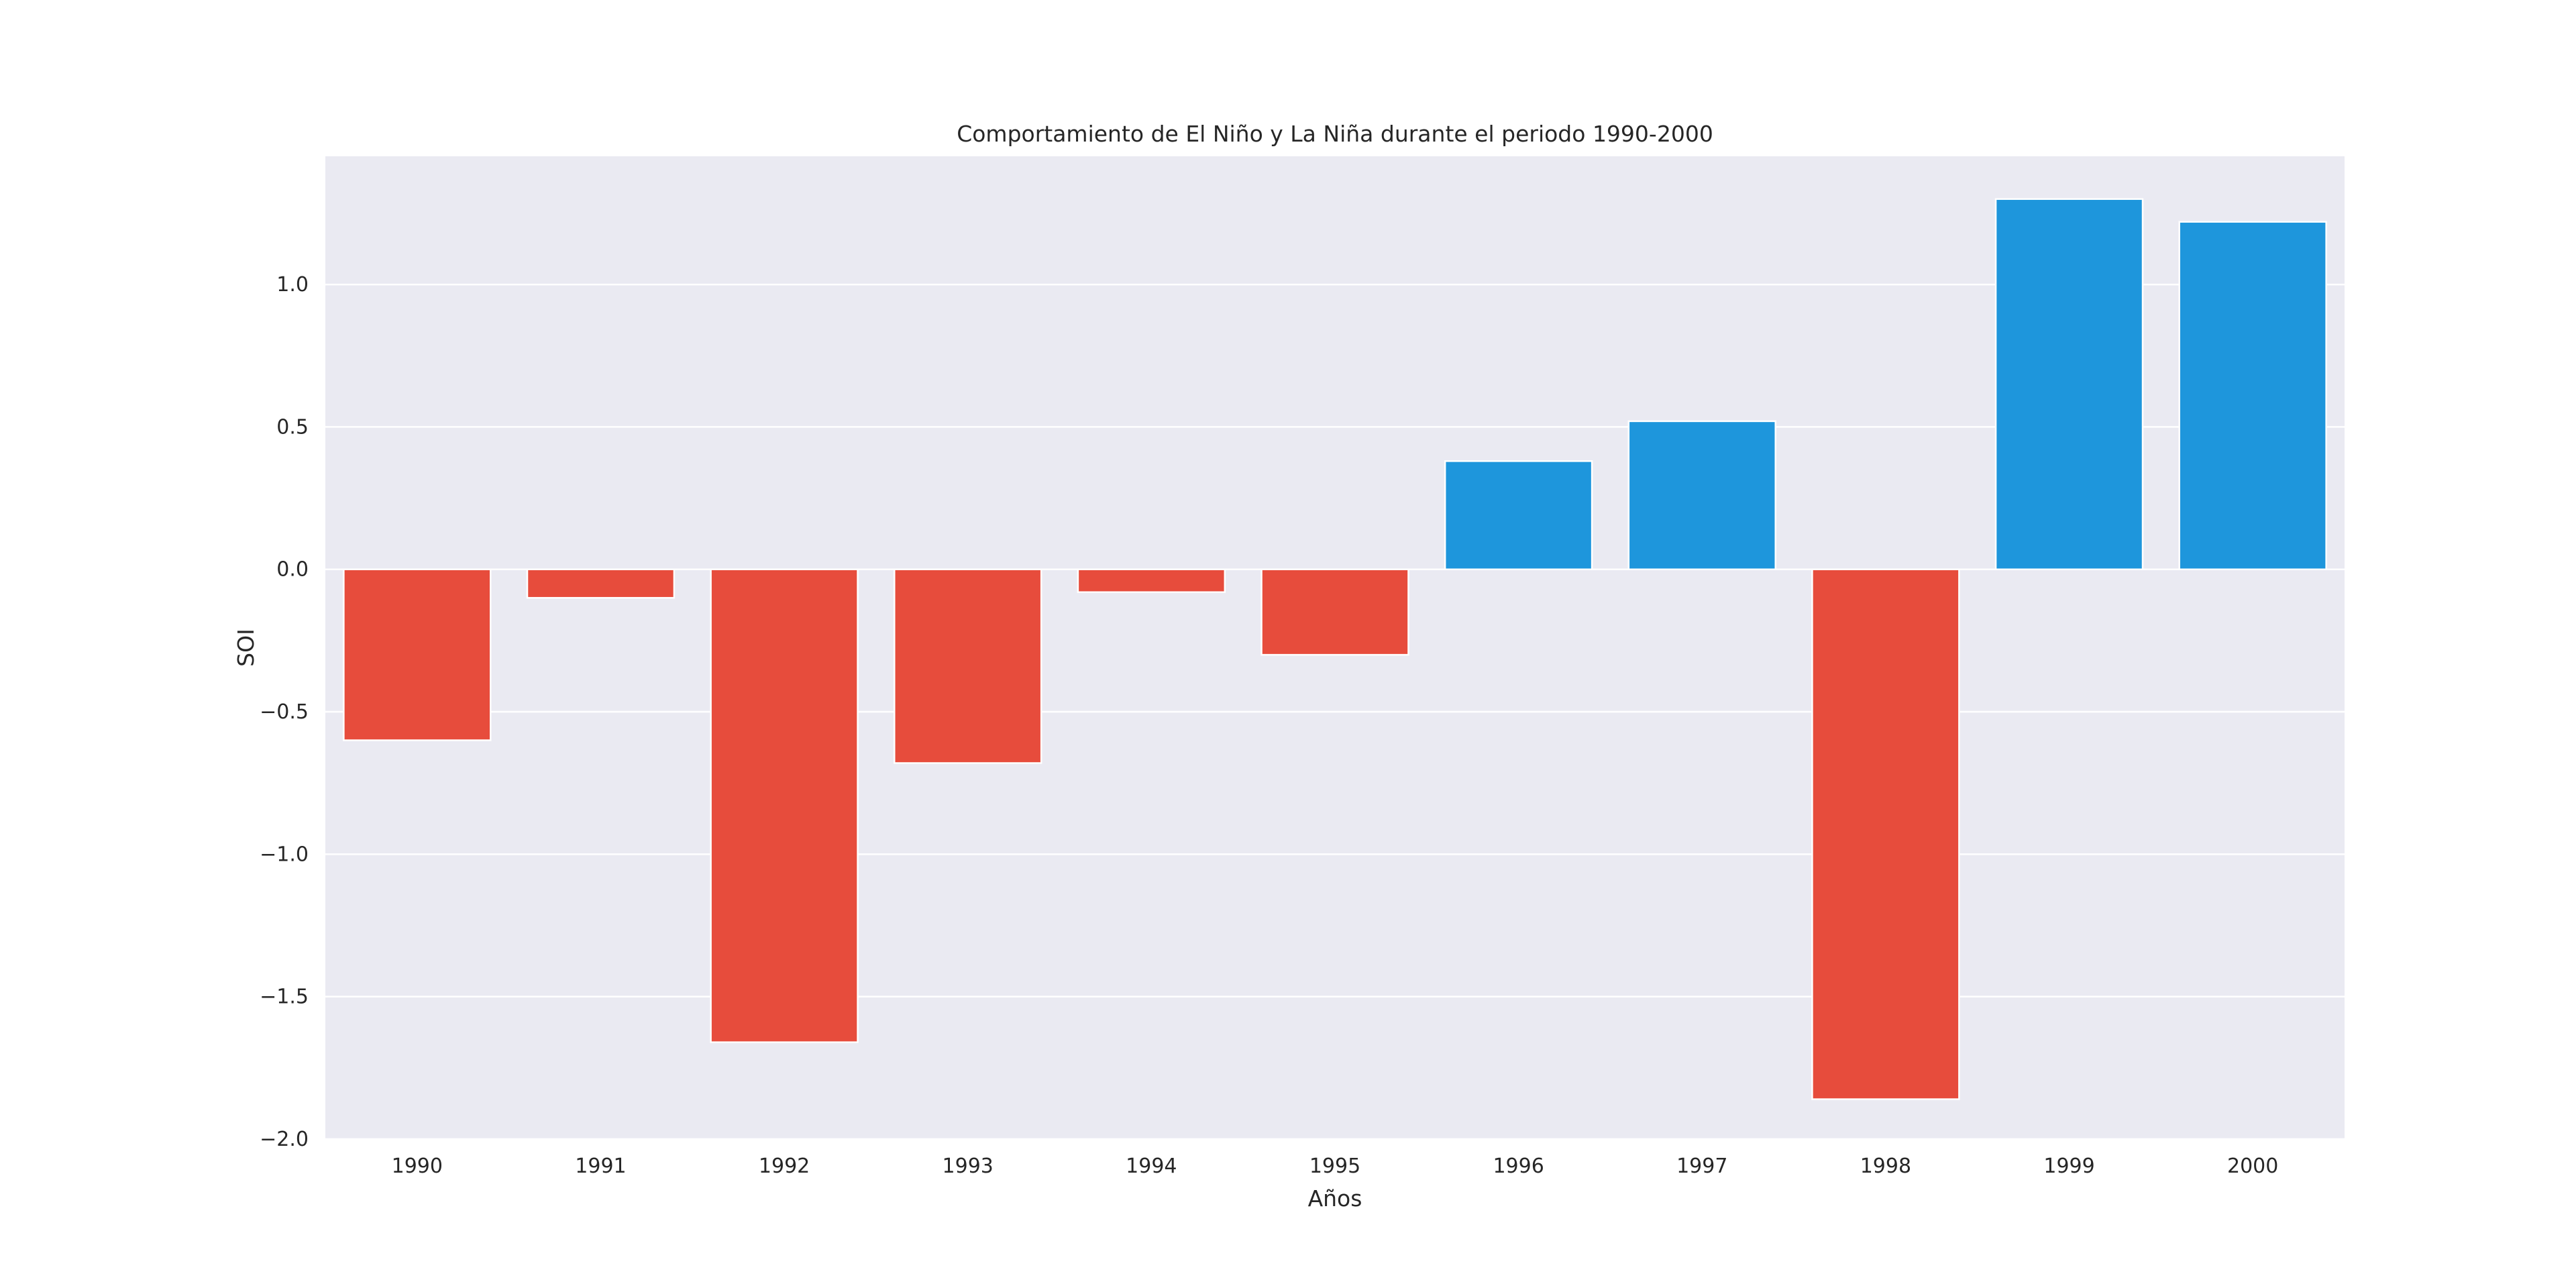 The image size is (2576, 1288). I want to click on x-tick-label: 1993, so click(968, 1166).